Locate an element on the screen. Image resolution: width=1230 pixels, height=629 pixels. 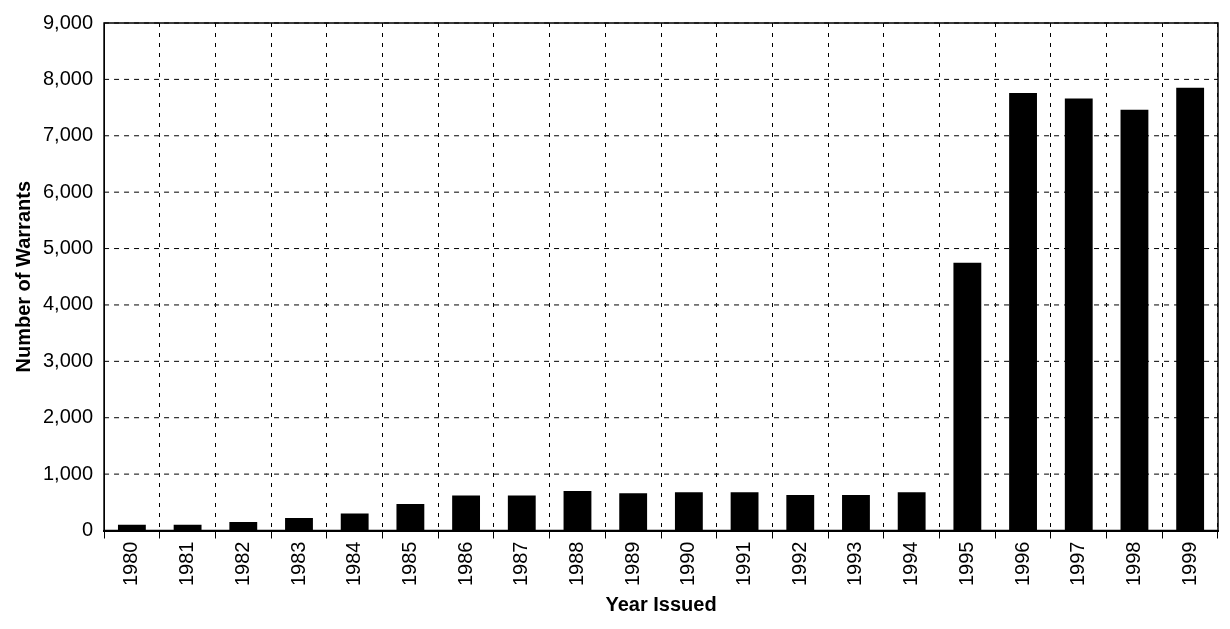
x-tick-label: 1992 is located at coordinates (798, 564).